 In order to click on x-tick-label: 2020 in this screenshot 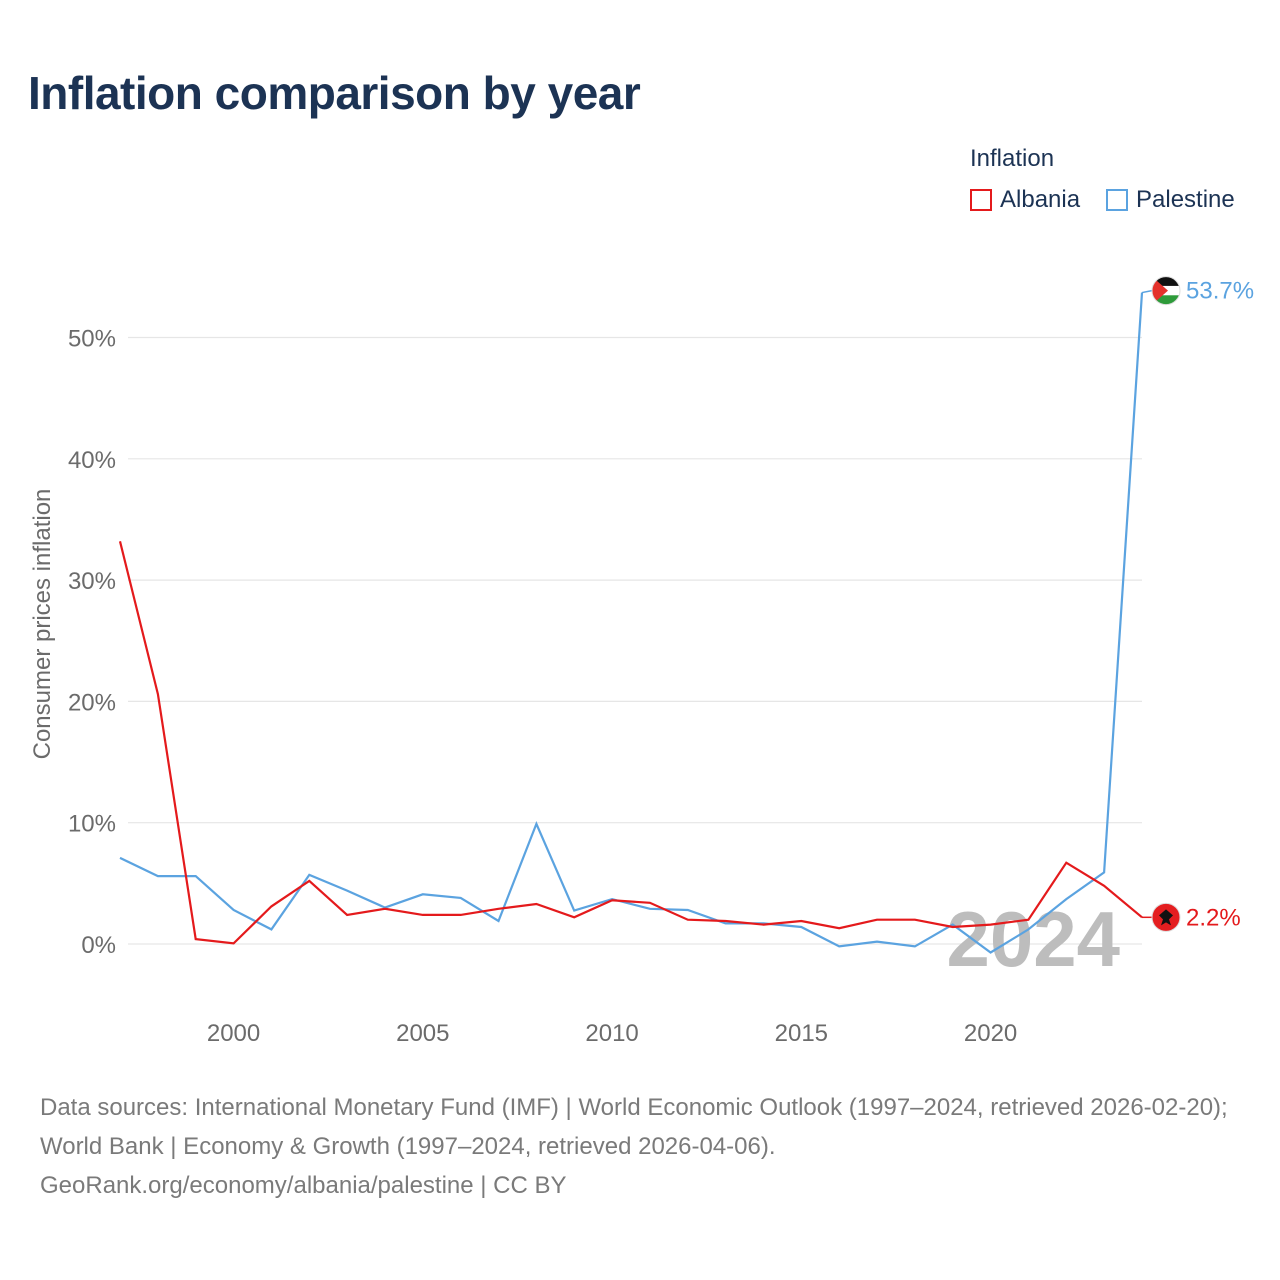, I will do `click(990, 1033)`.